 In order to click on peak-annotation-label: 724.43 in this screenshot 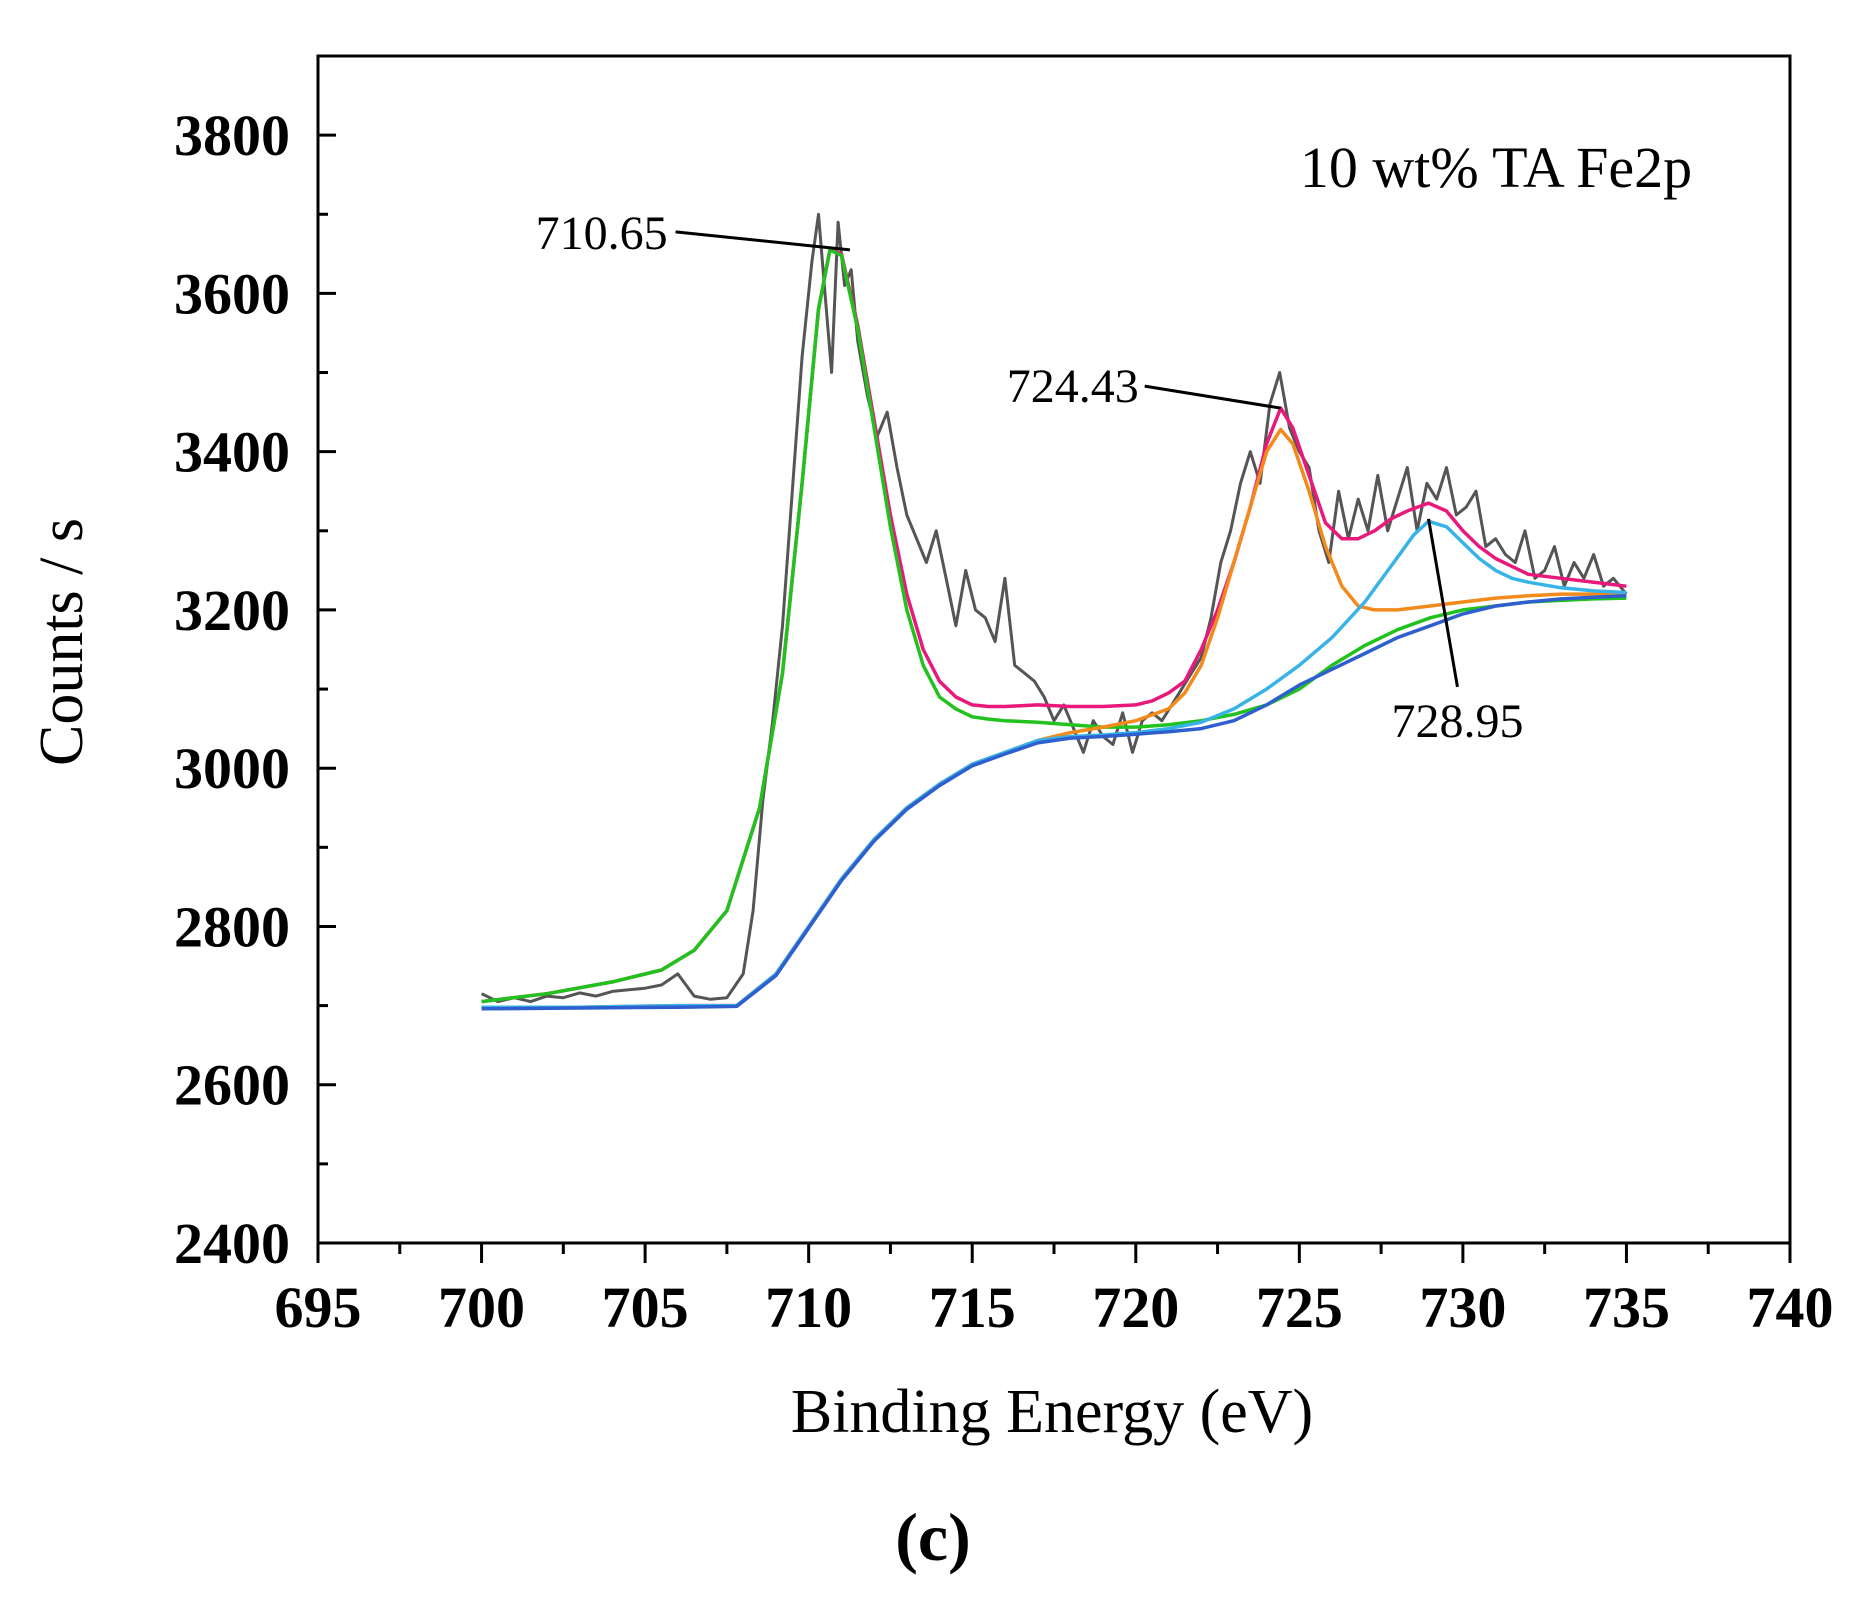, I will do `click(1073, 386)`.